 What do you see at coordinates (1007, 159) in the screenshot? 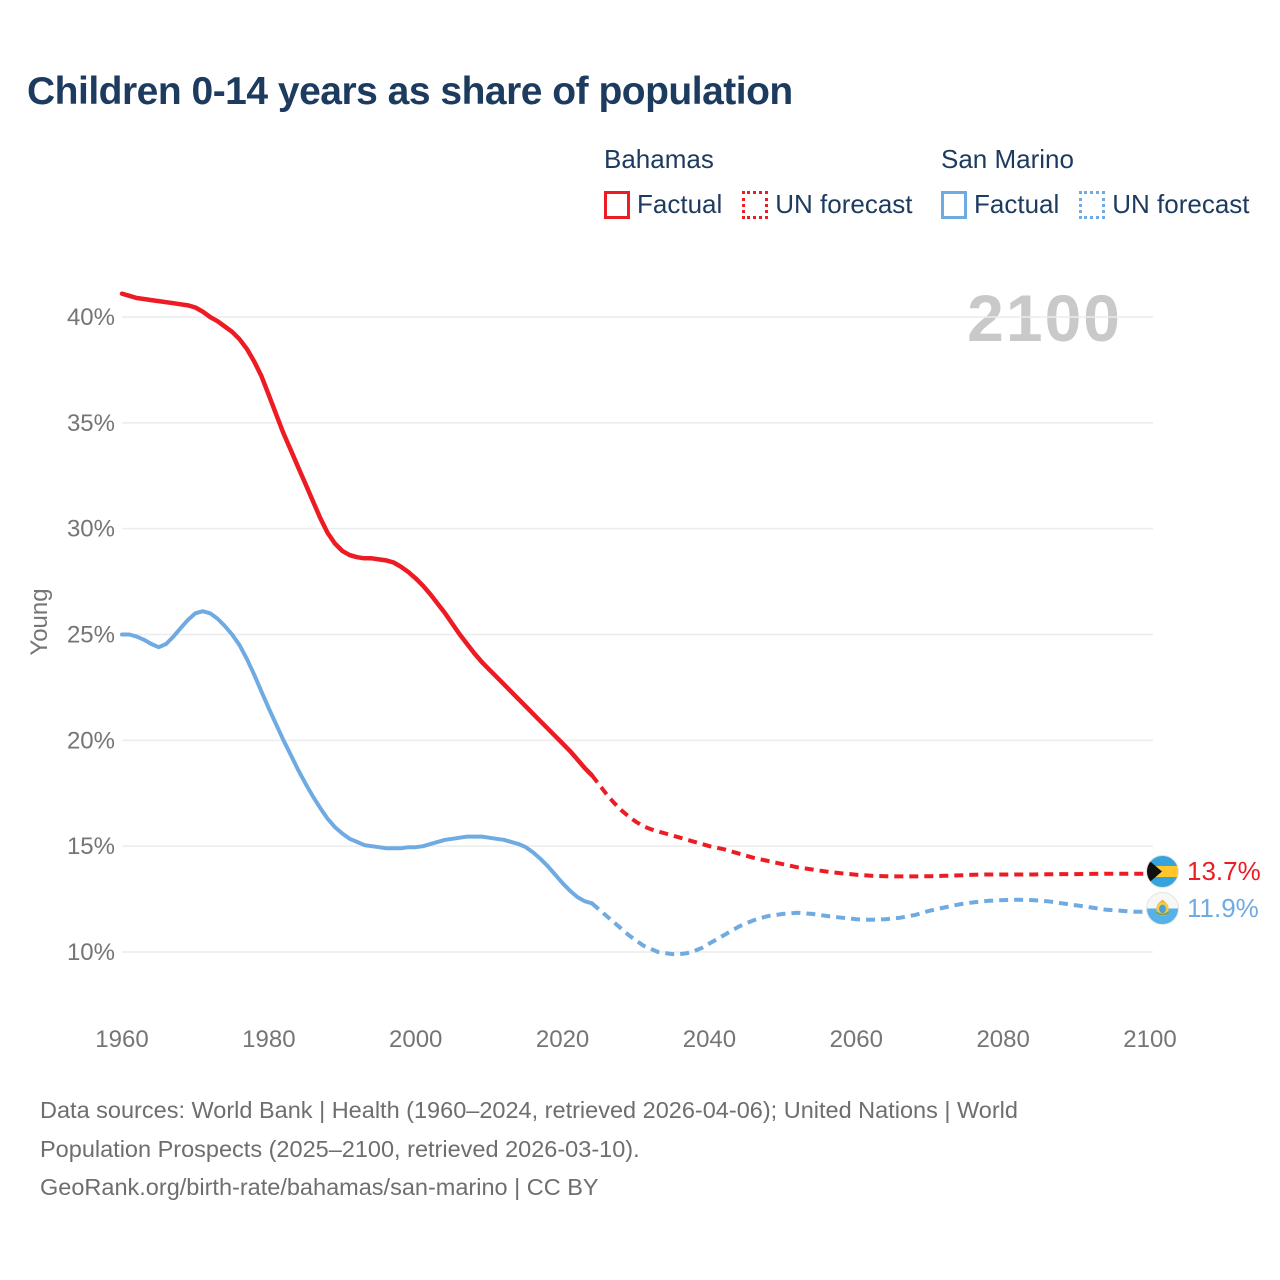
I see `legend-country-name: San Marino` at bounding box center [1007, 159].